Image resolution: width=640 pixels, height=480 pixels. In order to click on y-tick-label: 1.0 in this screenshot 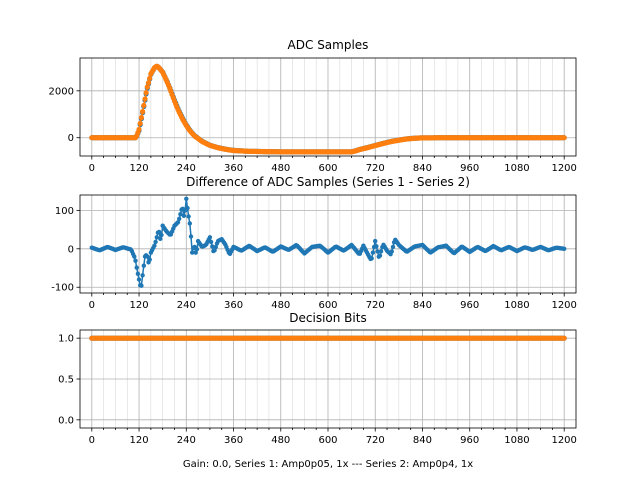, I will do `click(66, 339)`.